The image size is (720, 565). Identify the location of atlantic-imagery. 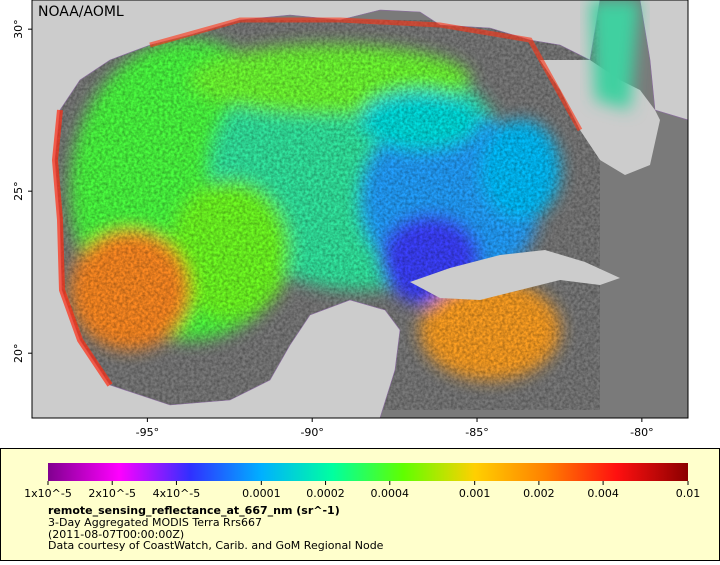
(615, 55).